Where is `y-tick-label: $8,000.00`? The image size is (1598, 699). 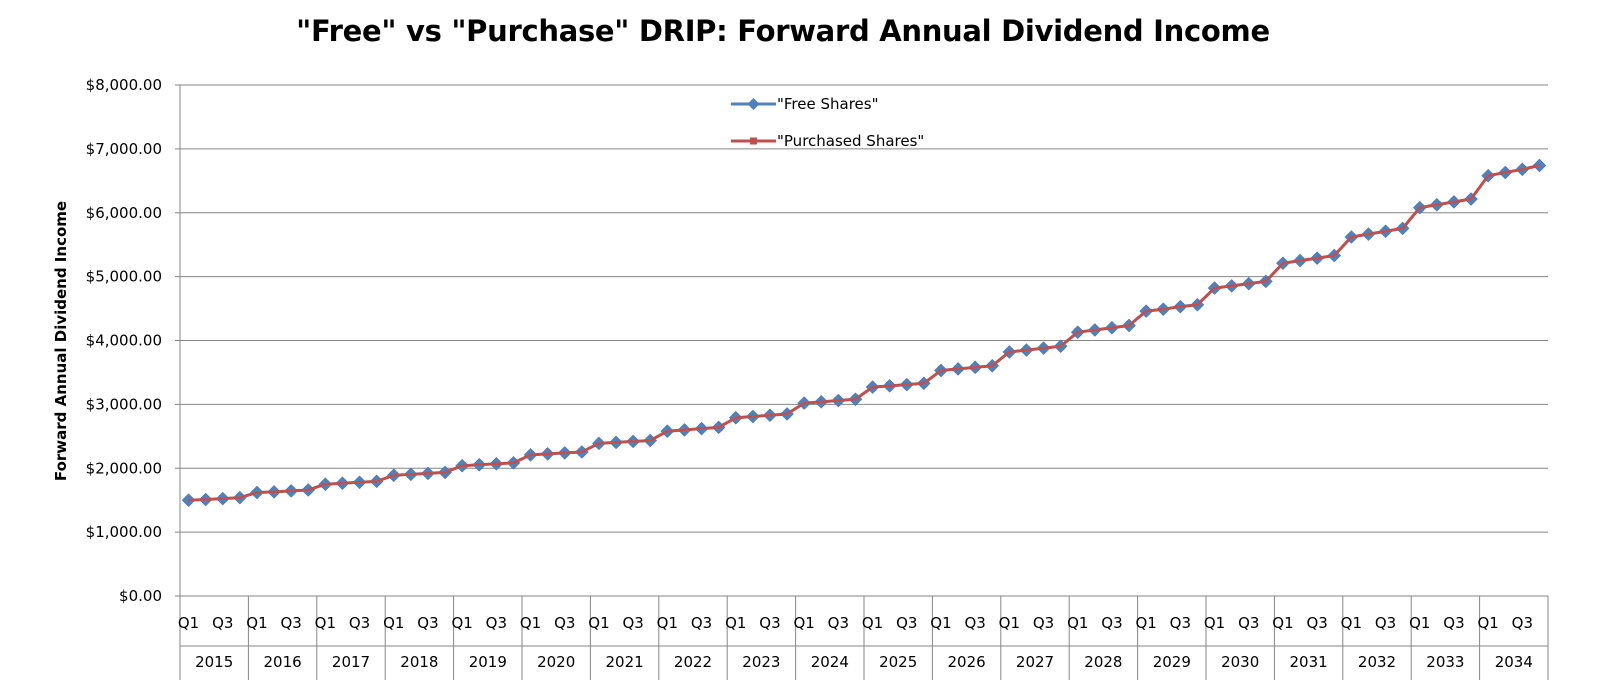
y-tick-label: $8,000.00 is located at coordinates (124, 85).